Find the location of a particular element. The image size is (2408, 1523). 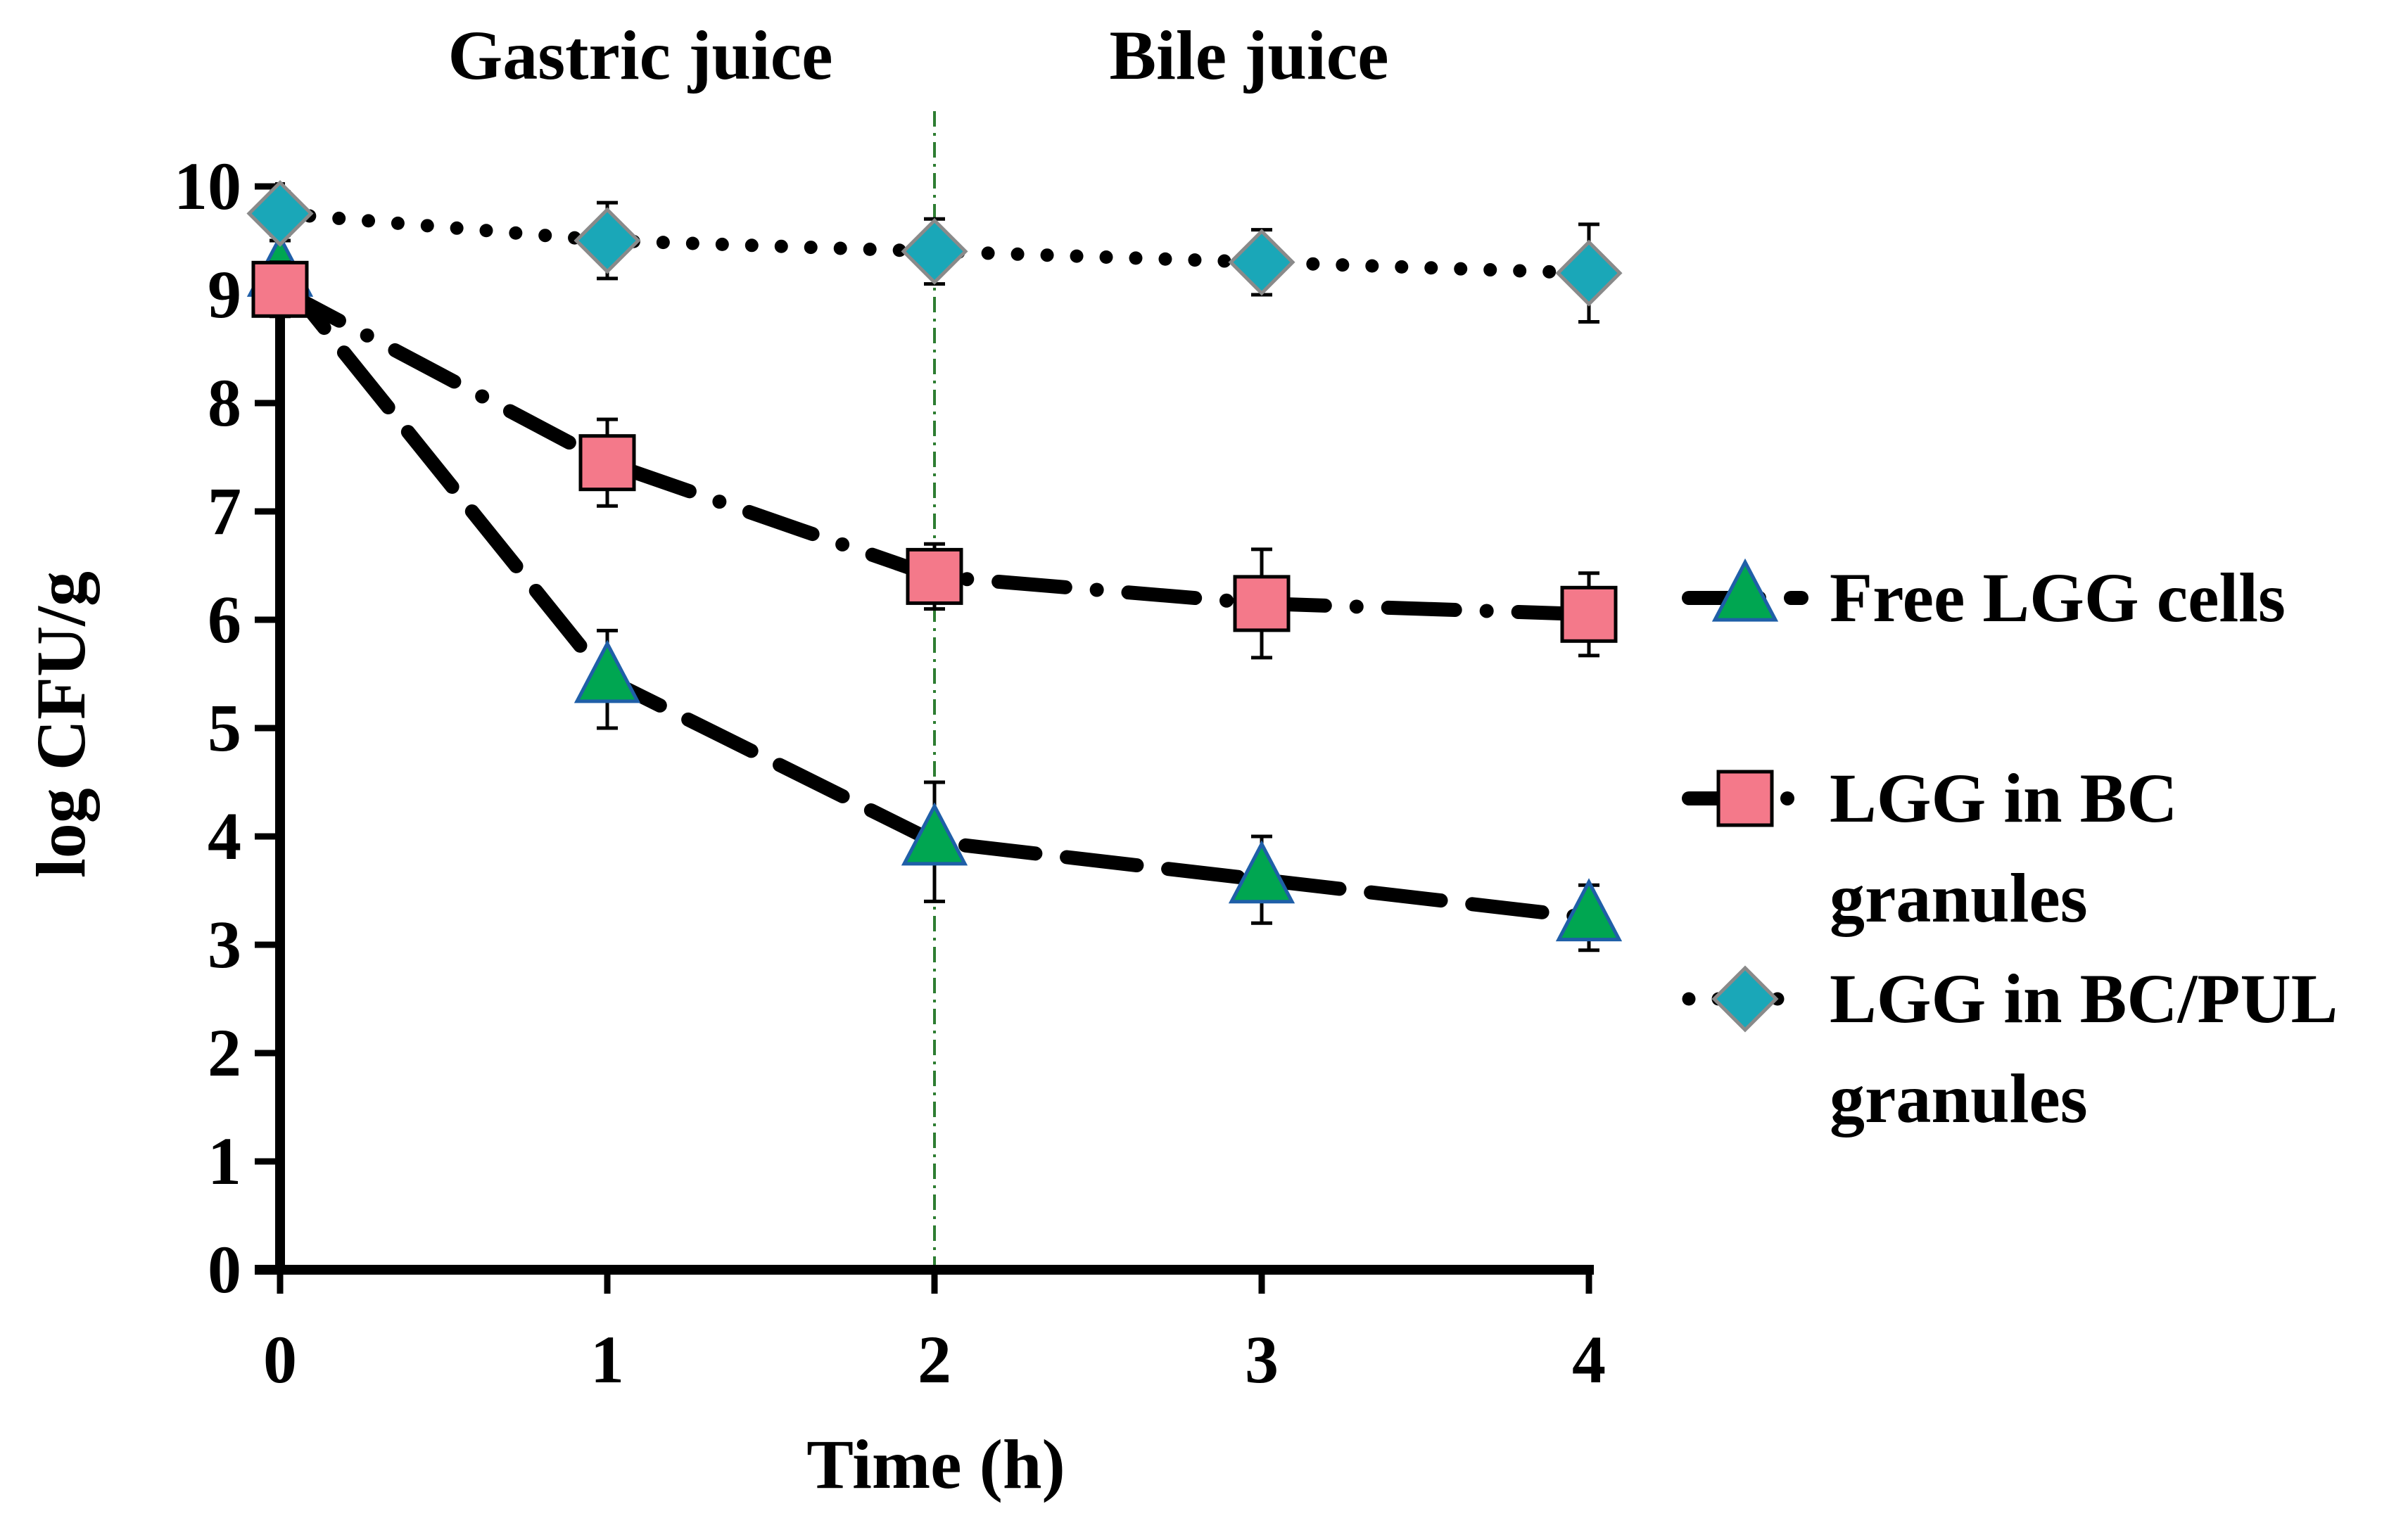

y-tick-label: 9 is located at coordinates (224, 294).